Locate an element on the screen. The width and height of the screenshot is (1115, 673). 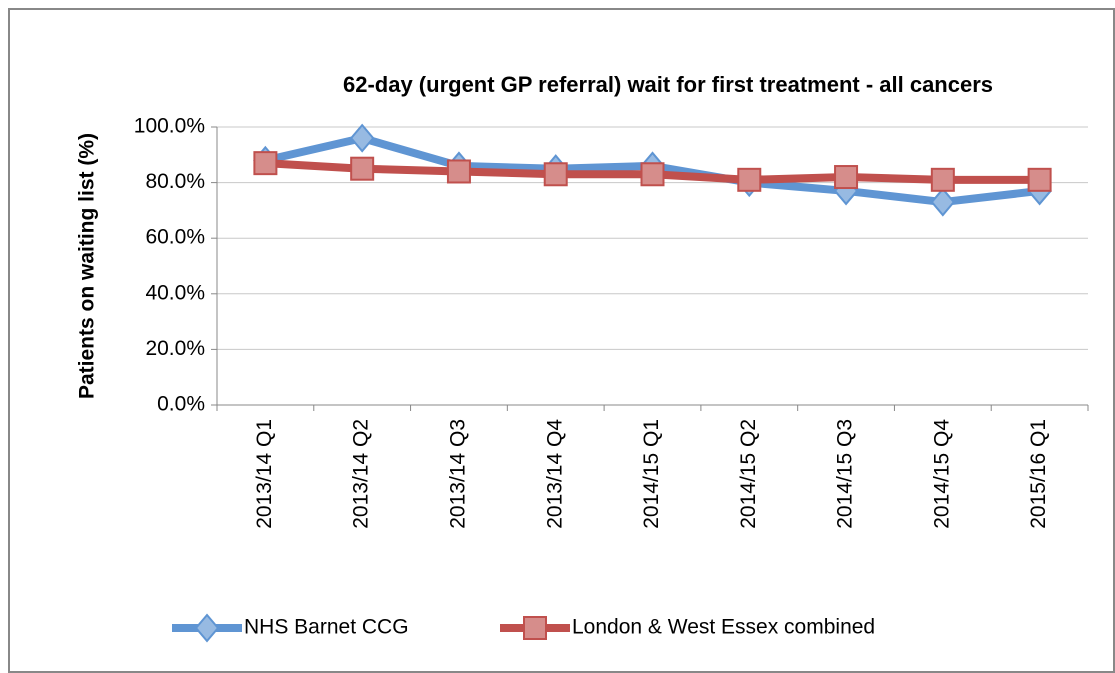
x-tick-label: 2014/15 Q2 is located at coordinates (748, 474).